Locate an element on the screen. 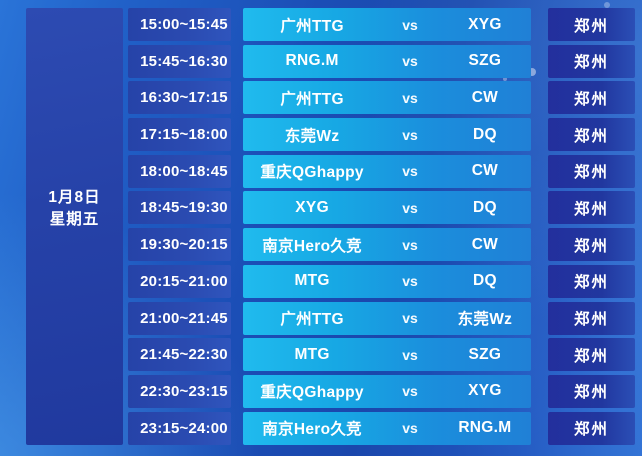 This screenshot has height=456, width=642. matchup-cell: 南京Hero久竞 vs CW is located at coordinates (387, 245).